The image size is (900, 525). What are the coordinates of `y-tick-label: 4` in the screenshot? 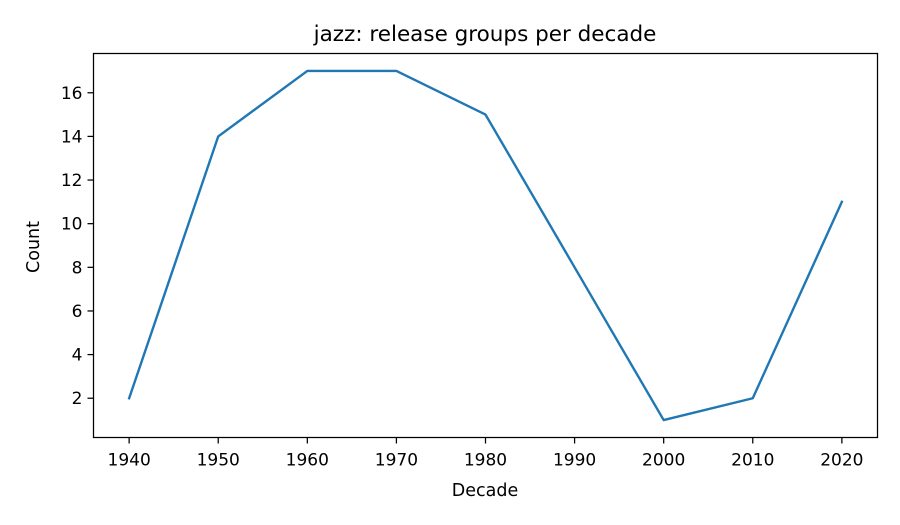 It's located at (77, 356).